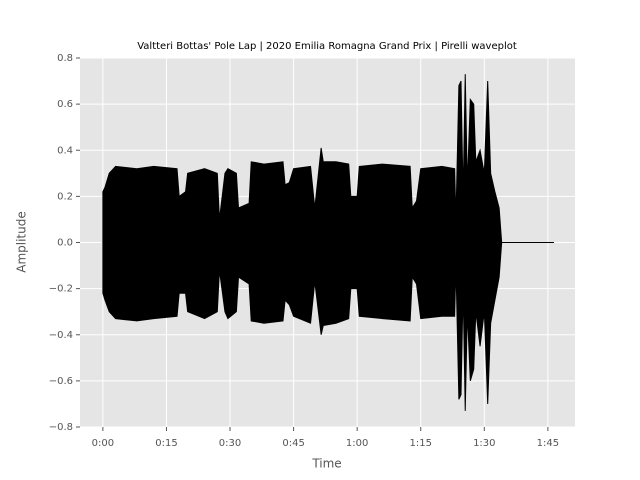 This screenshot has width=640, height=480. Describe the element at coordinates (65, 150) in the screenshot. I see `y-tick-label: 0.4` at that location.